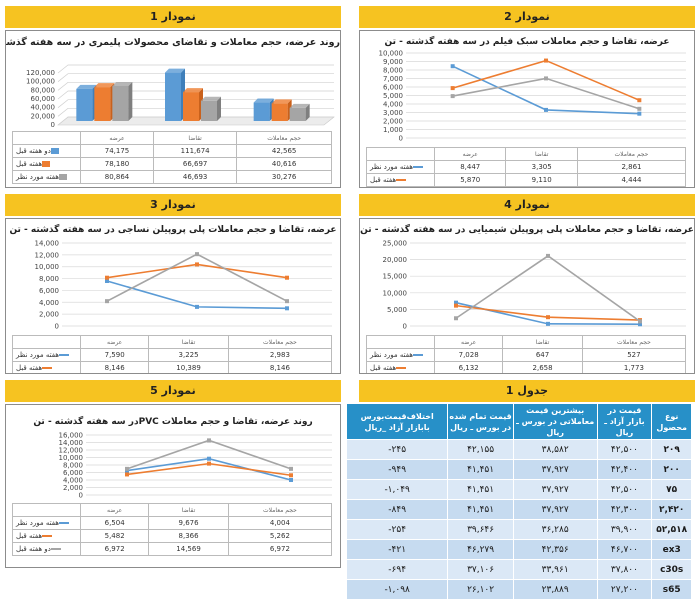  What do you see at coordinates (49, 303) in the screenshot?
I see `y-tick-label: 4,000` at bounding box center [49, 303].